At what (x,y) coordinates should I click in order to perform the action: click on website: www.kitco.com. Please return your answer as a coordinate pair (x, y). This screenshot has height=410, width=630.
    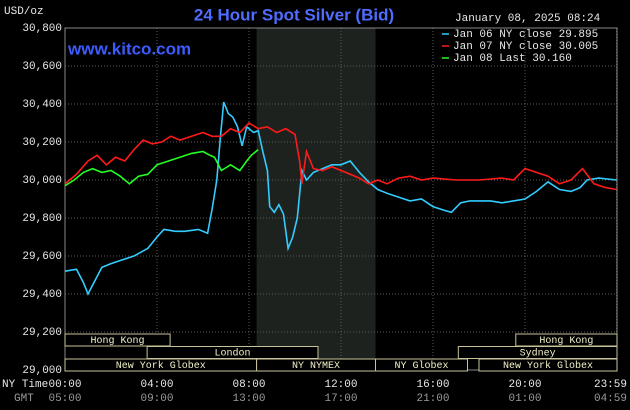
    Looking at the image, I should click on (129, 48).